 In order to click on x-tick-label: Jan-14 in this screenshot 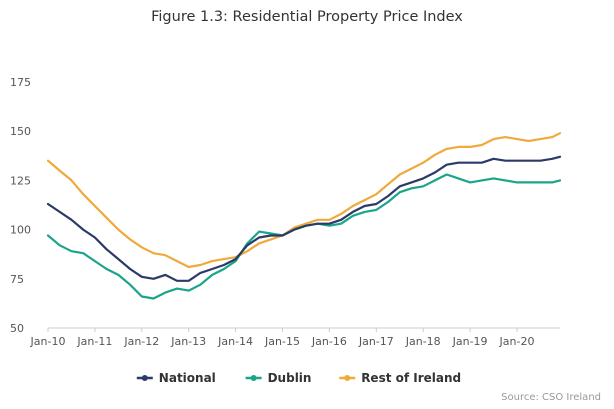, I will do `click(235, 341)`.